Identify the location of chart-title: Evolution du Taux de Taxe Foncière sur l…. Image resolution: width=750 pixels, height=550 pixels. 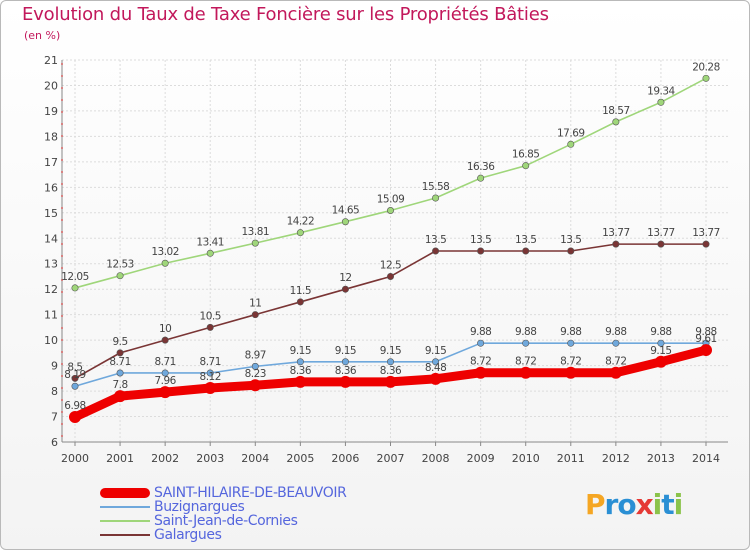
(285, 14).